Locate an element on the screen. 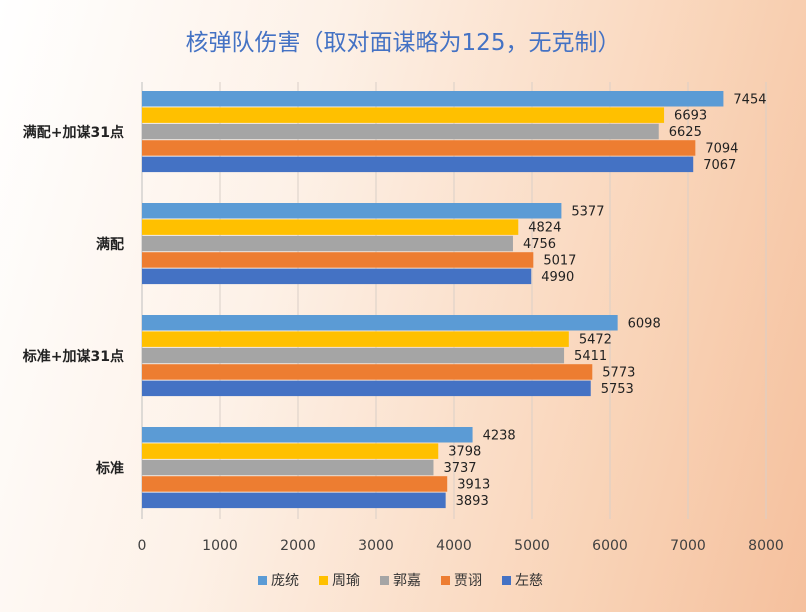 This screenshot has width=806, height=612. bar-value-label: 7454 is located at coordinates (749, 99).